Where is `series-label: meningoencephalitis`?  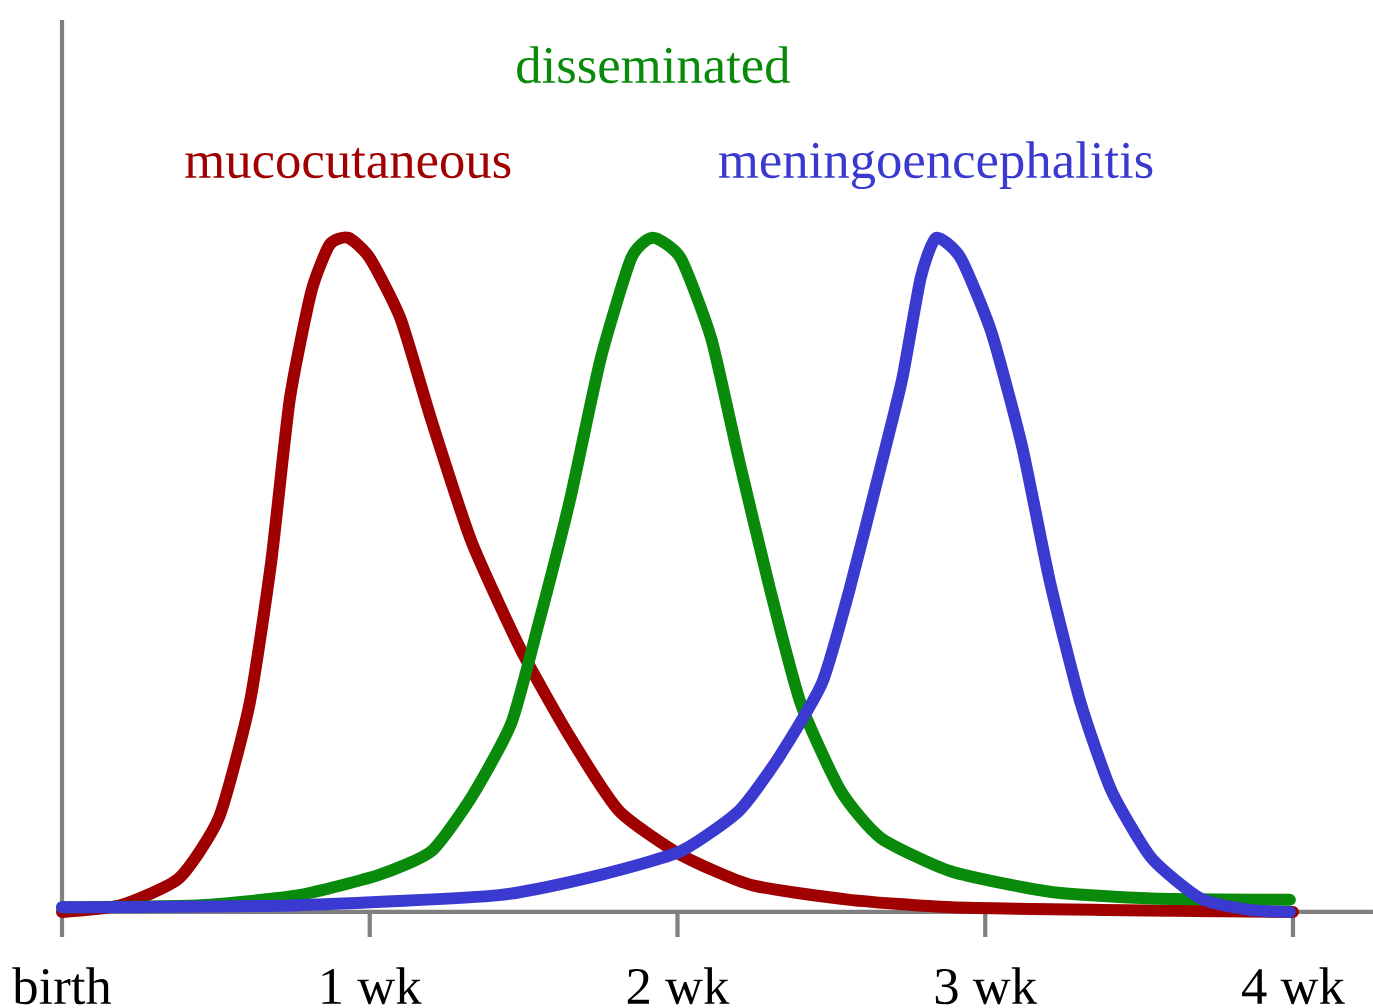 series-label: meningoencephalitis is located at coordinates (935, 165).